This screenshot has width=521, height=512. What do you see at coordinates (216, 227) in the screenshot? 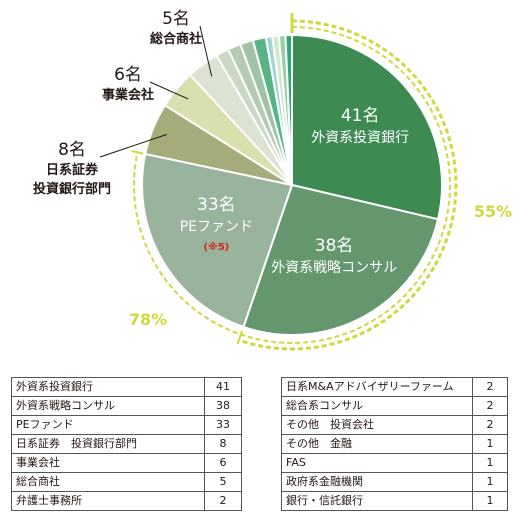
I see `slice-label: PEファンド` at bounding box center [216, 227].